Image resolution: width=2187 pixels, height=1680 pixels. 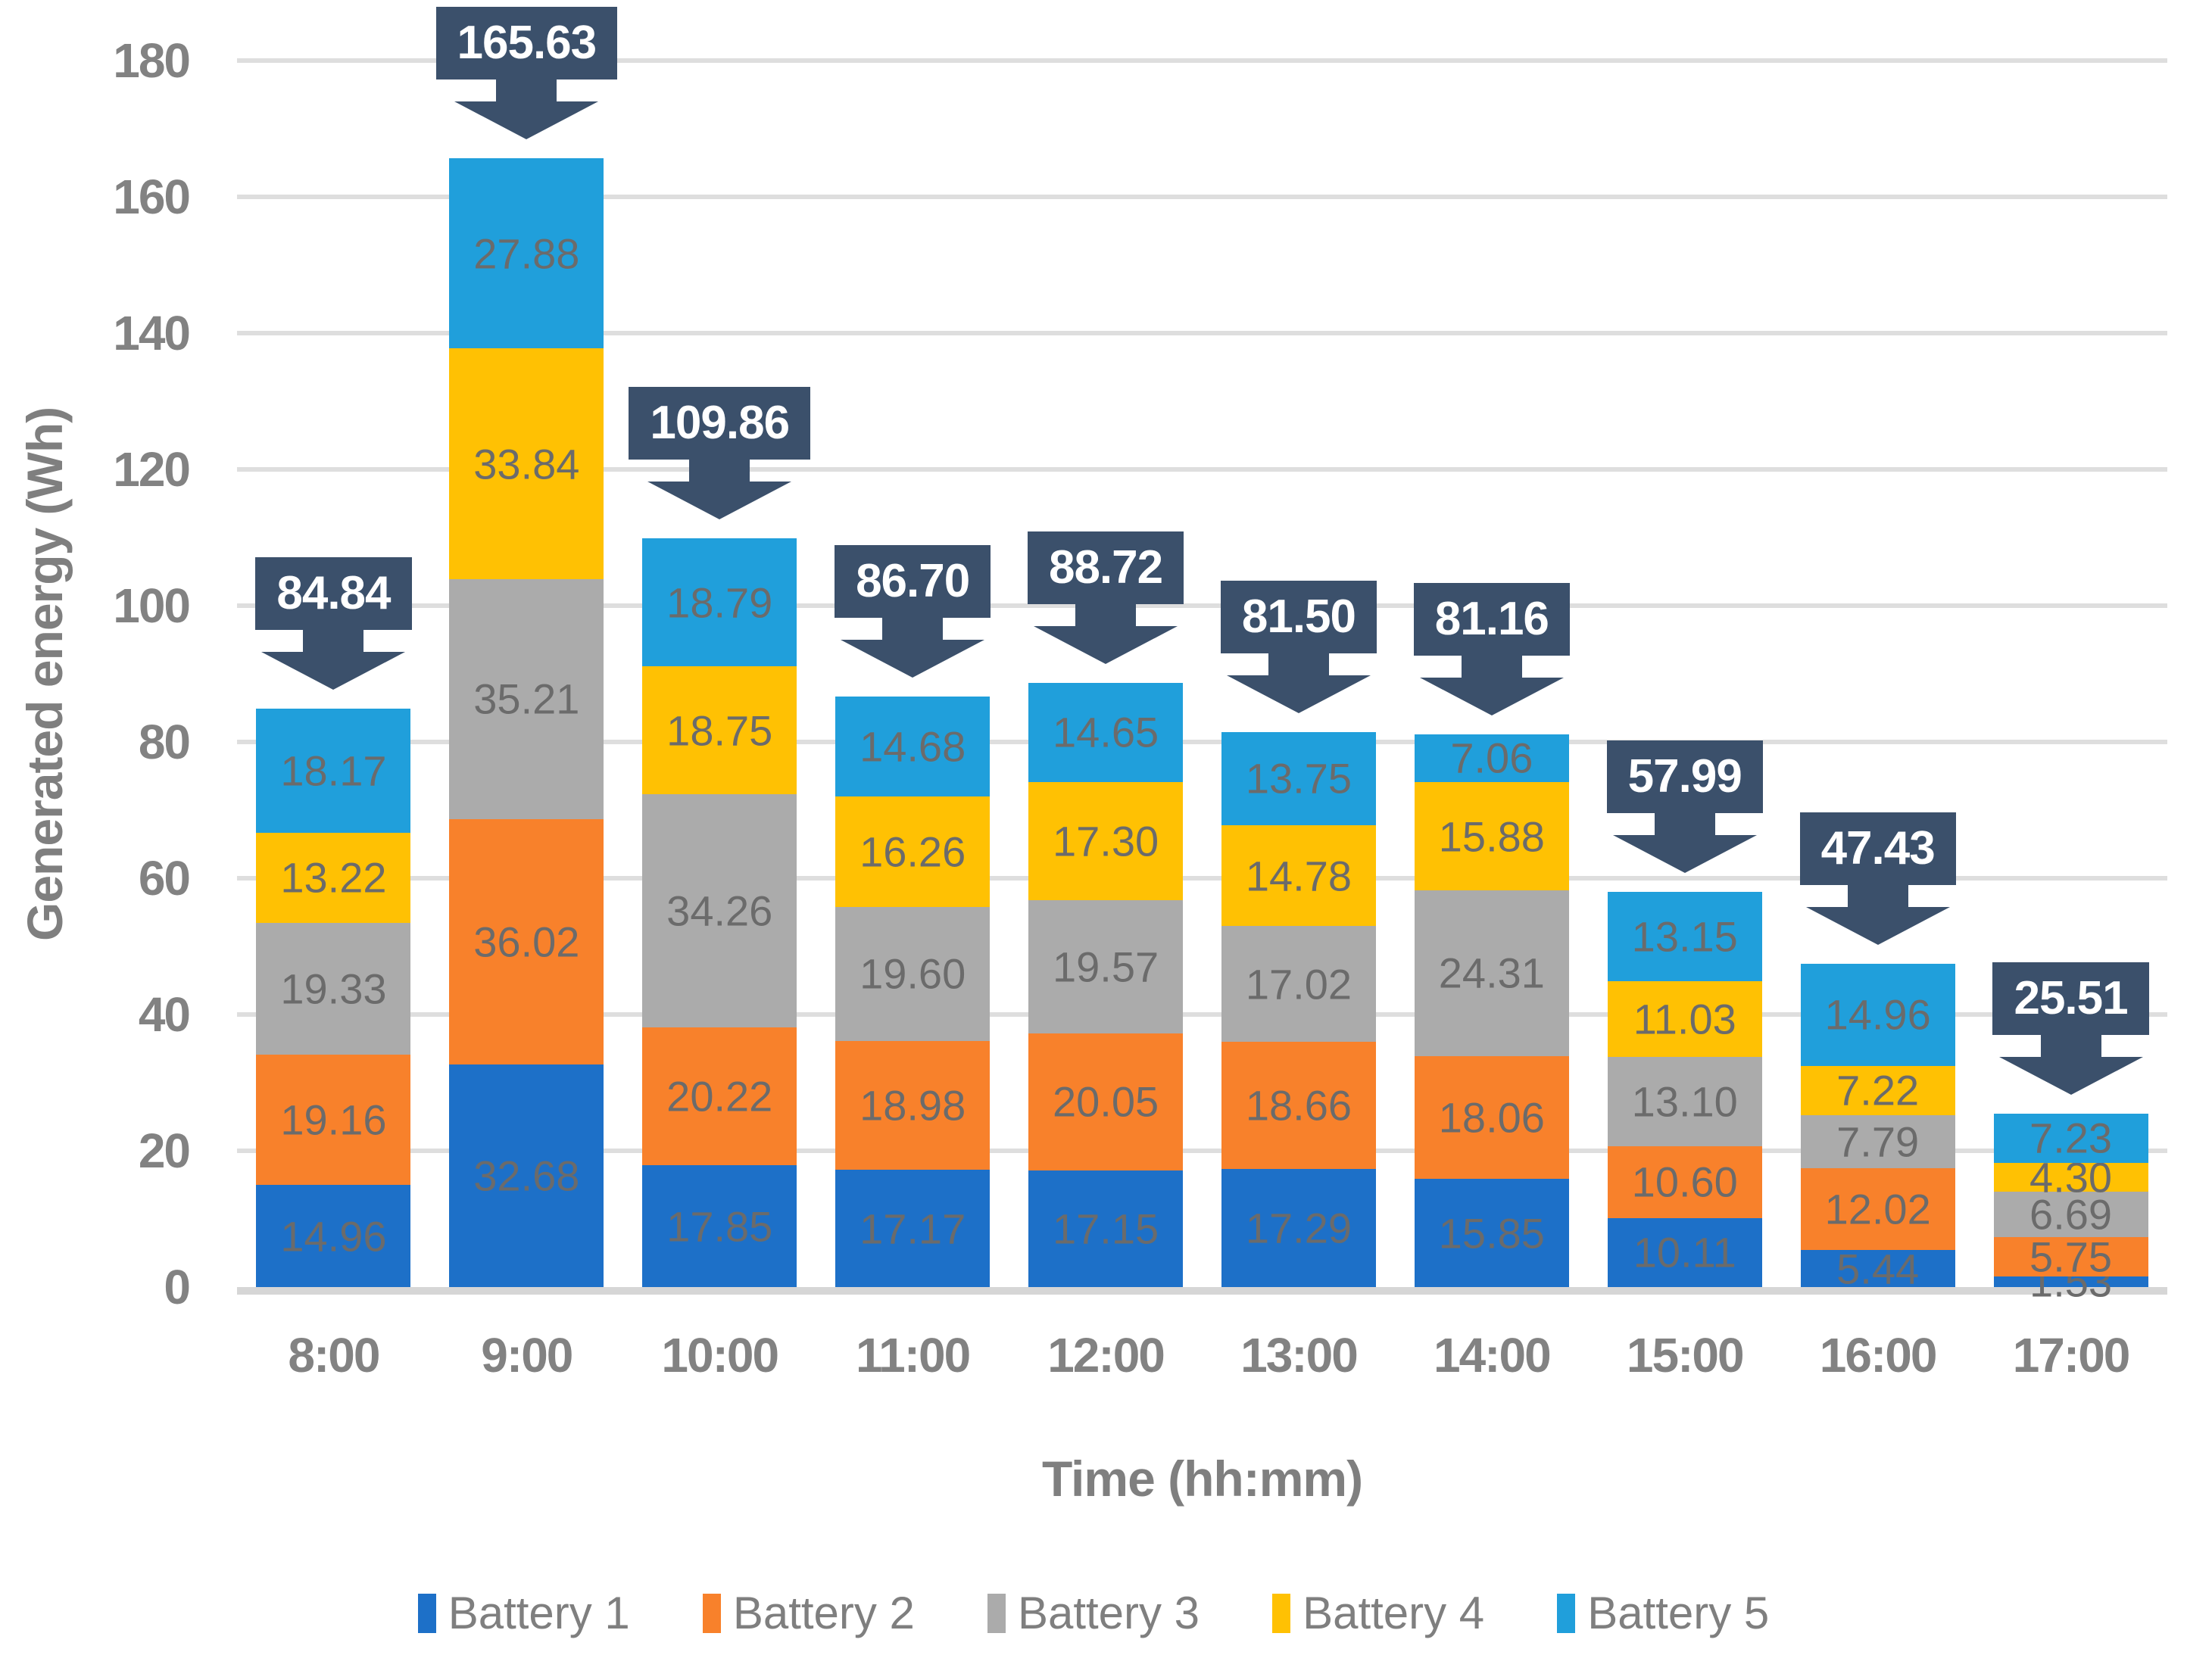 I want to click on bar-segment-battery-5: 27.88, so click(x=526, y=253).